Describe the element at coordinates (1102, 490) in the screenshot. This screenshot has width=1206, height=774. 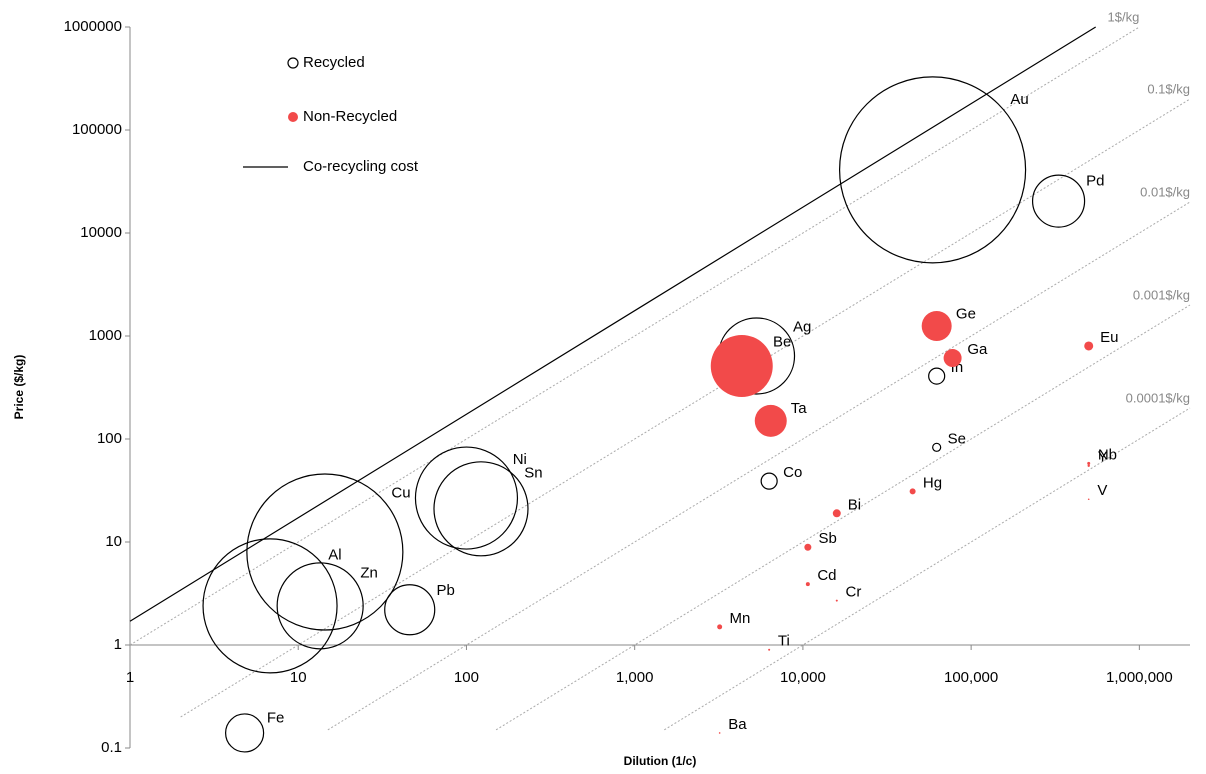
I see `bubble-label: V` at that location.